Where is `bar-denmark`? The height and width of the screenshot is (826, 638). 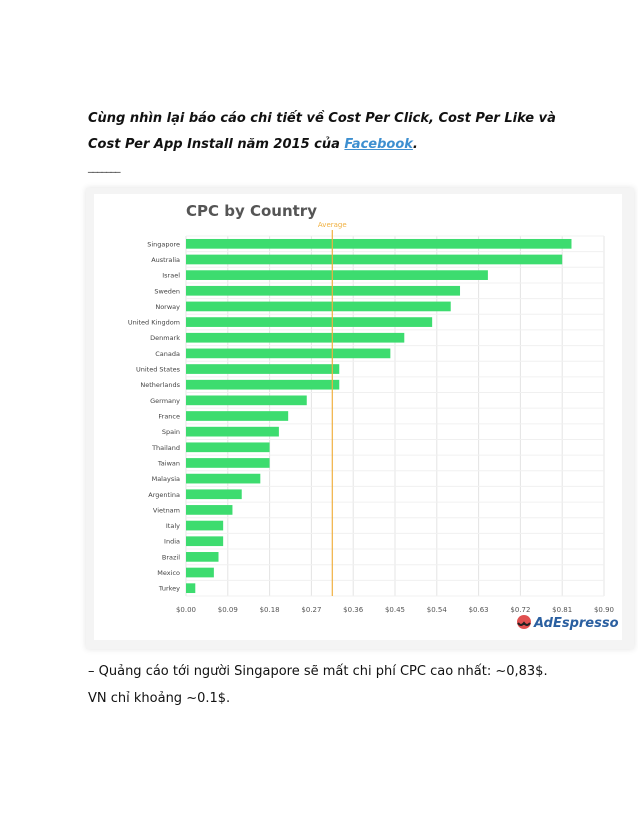 bar-denmark is located at coordinates (295, 337).